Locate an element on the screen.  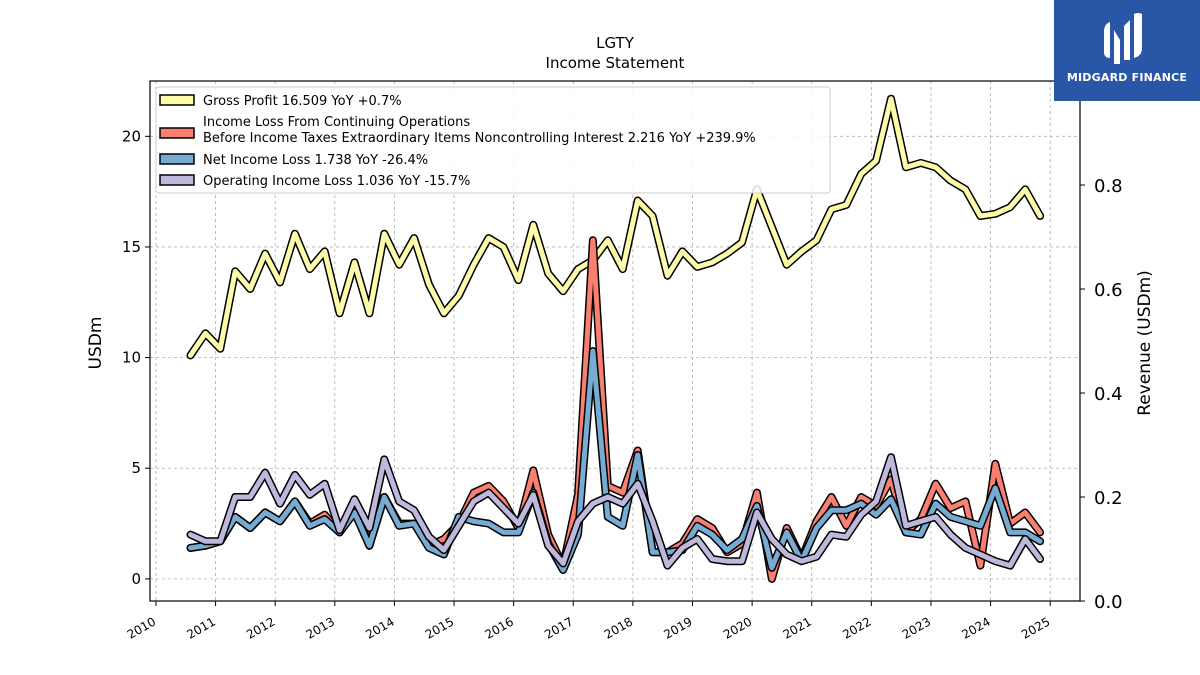
x-tick-label: 2012 is located at coordinates (260, 627).